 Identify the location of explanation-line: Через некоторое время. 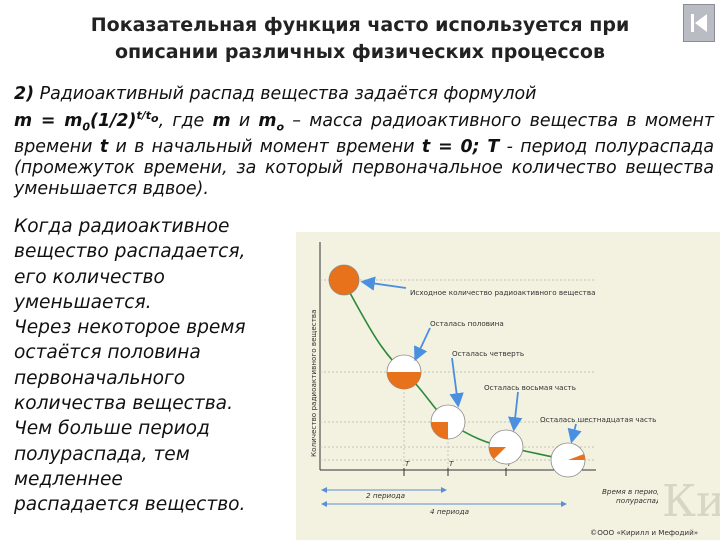
(130, 328).